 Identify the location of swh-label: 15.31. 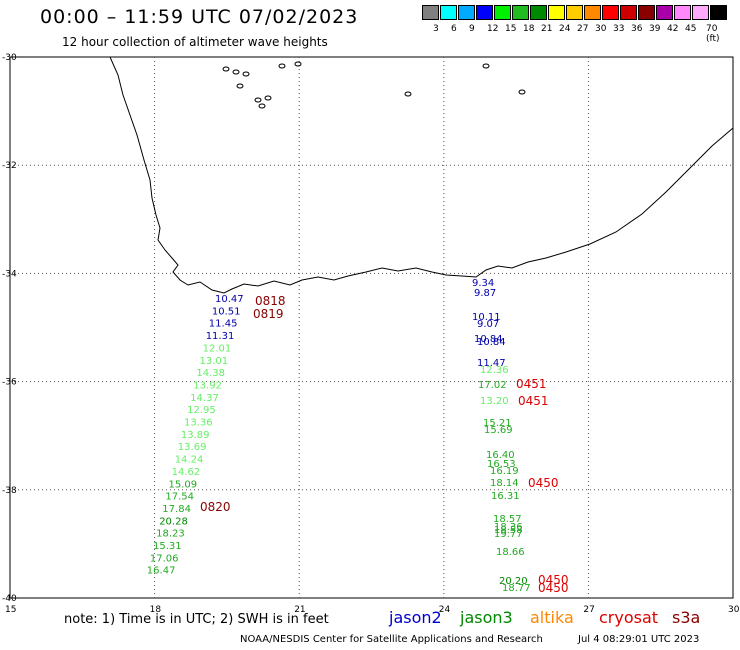
(167, 546).